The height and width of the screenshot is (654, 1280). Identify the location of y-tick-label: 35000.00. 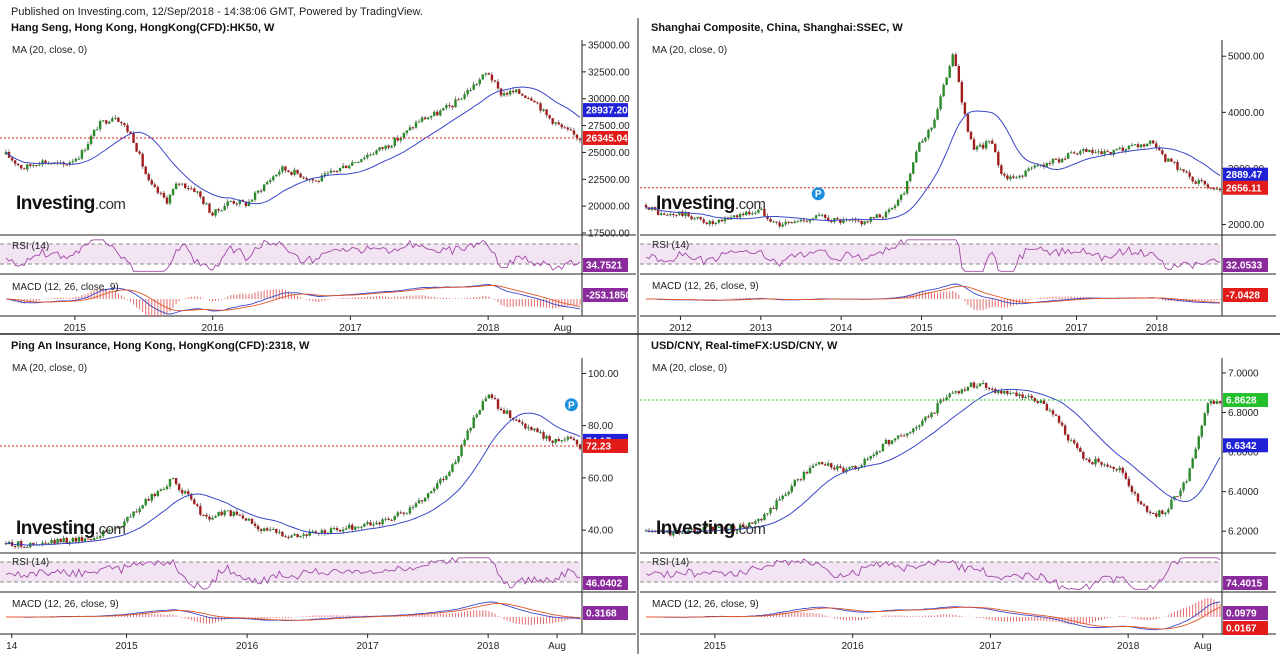
(609, 46).